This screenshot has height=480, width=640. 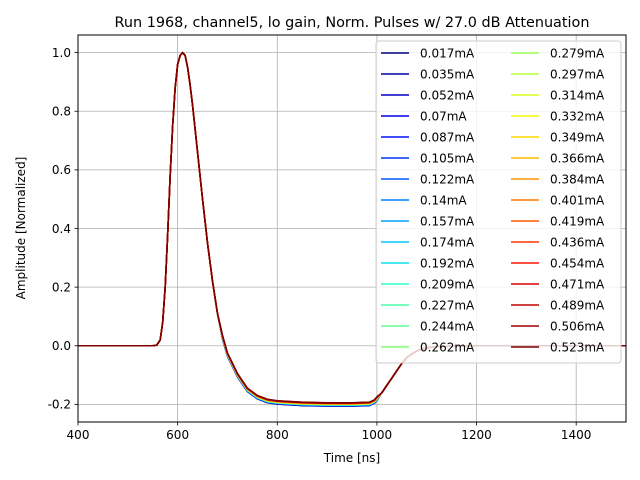 I want to click on y-tick-label: 0.8, so click(x=61, y=112).